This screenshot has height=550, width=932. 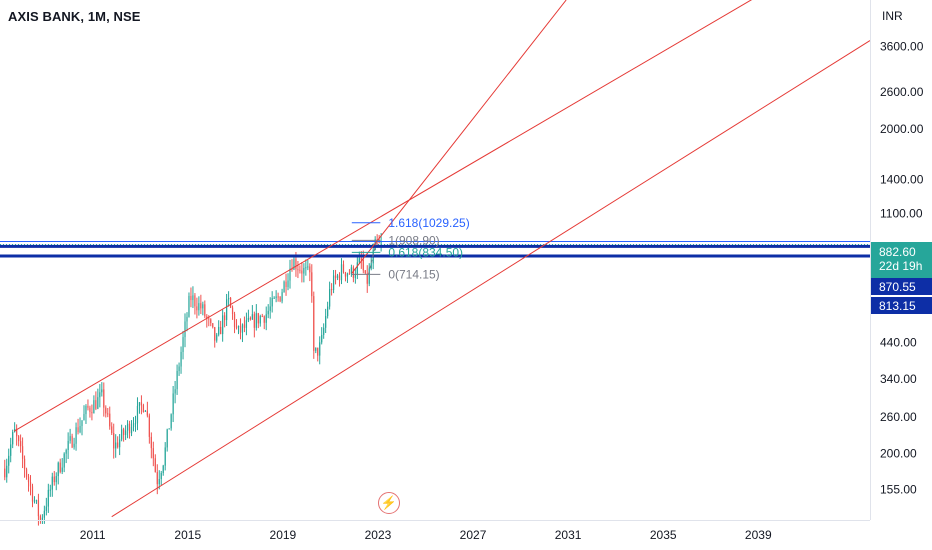 I want to click on fib-level-label: 1.618(1029.25), so click(x=428, y=223).